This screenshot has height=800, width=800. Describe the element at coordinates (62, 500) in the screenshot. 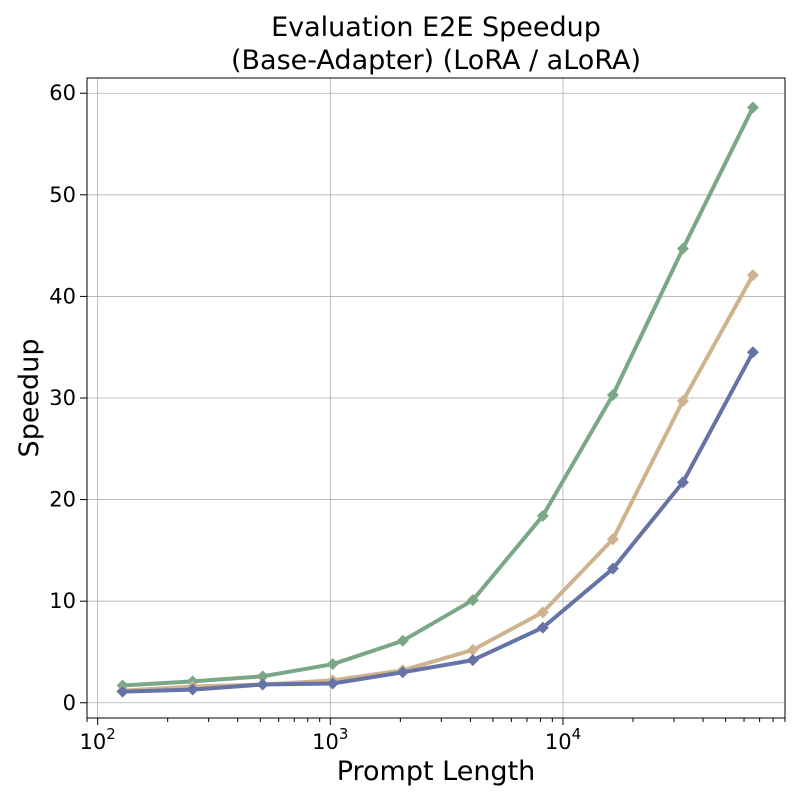

I see `y-tick-label: 20` at that location.